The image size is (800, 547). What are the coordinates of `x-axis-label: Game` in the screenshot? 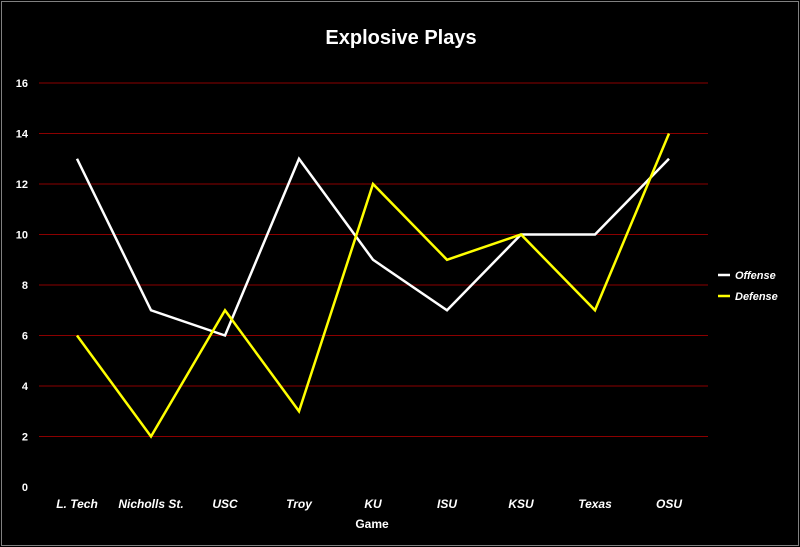 It's located at (372, 524).